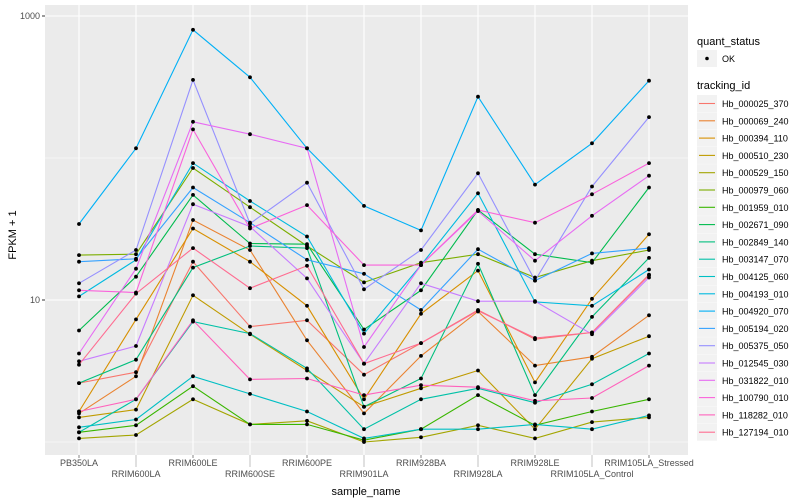 This screenshot has width=800, height=500. What do you see at coordinates (307, 463) in the screenshot?
I see `x-tick-label: RRIM600PE` at bounding box center [307, 463].